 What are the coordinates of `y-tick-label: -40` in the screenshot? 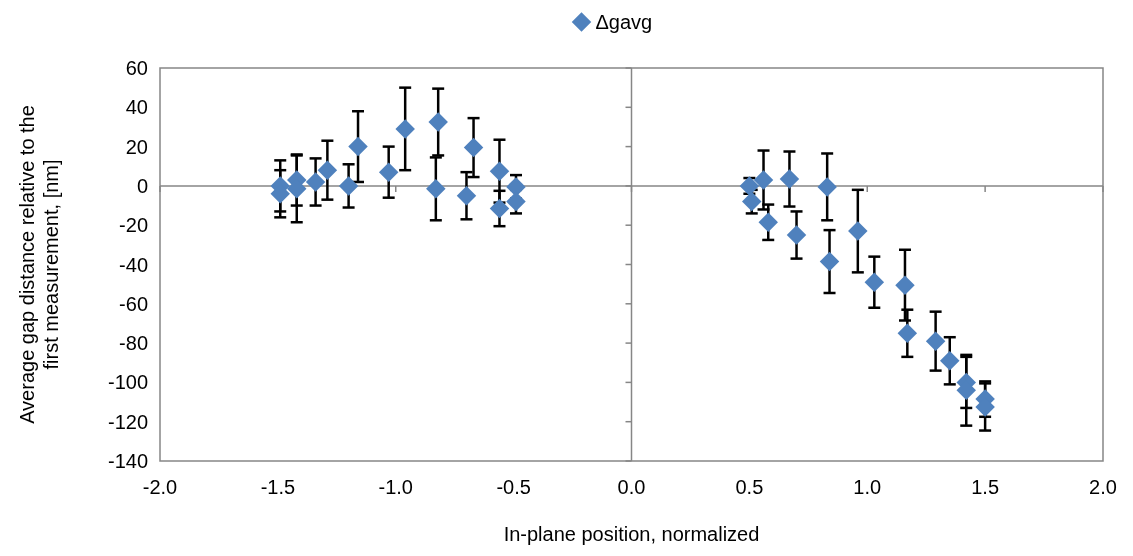 It's located at (133, 264).